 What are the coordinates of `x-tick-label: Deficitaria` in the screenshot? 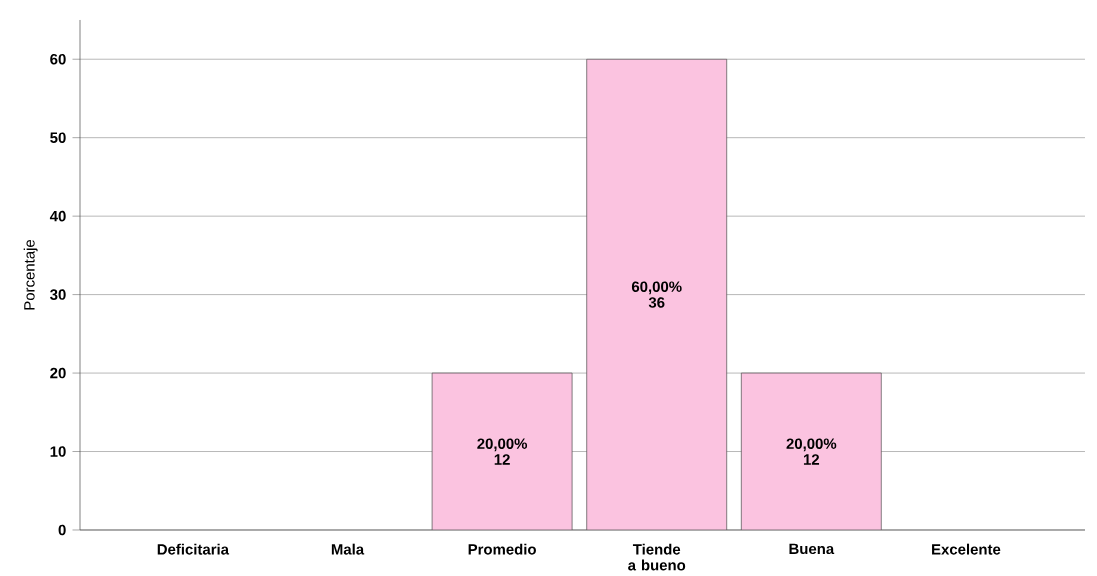 It's located at (193, 549).